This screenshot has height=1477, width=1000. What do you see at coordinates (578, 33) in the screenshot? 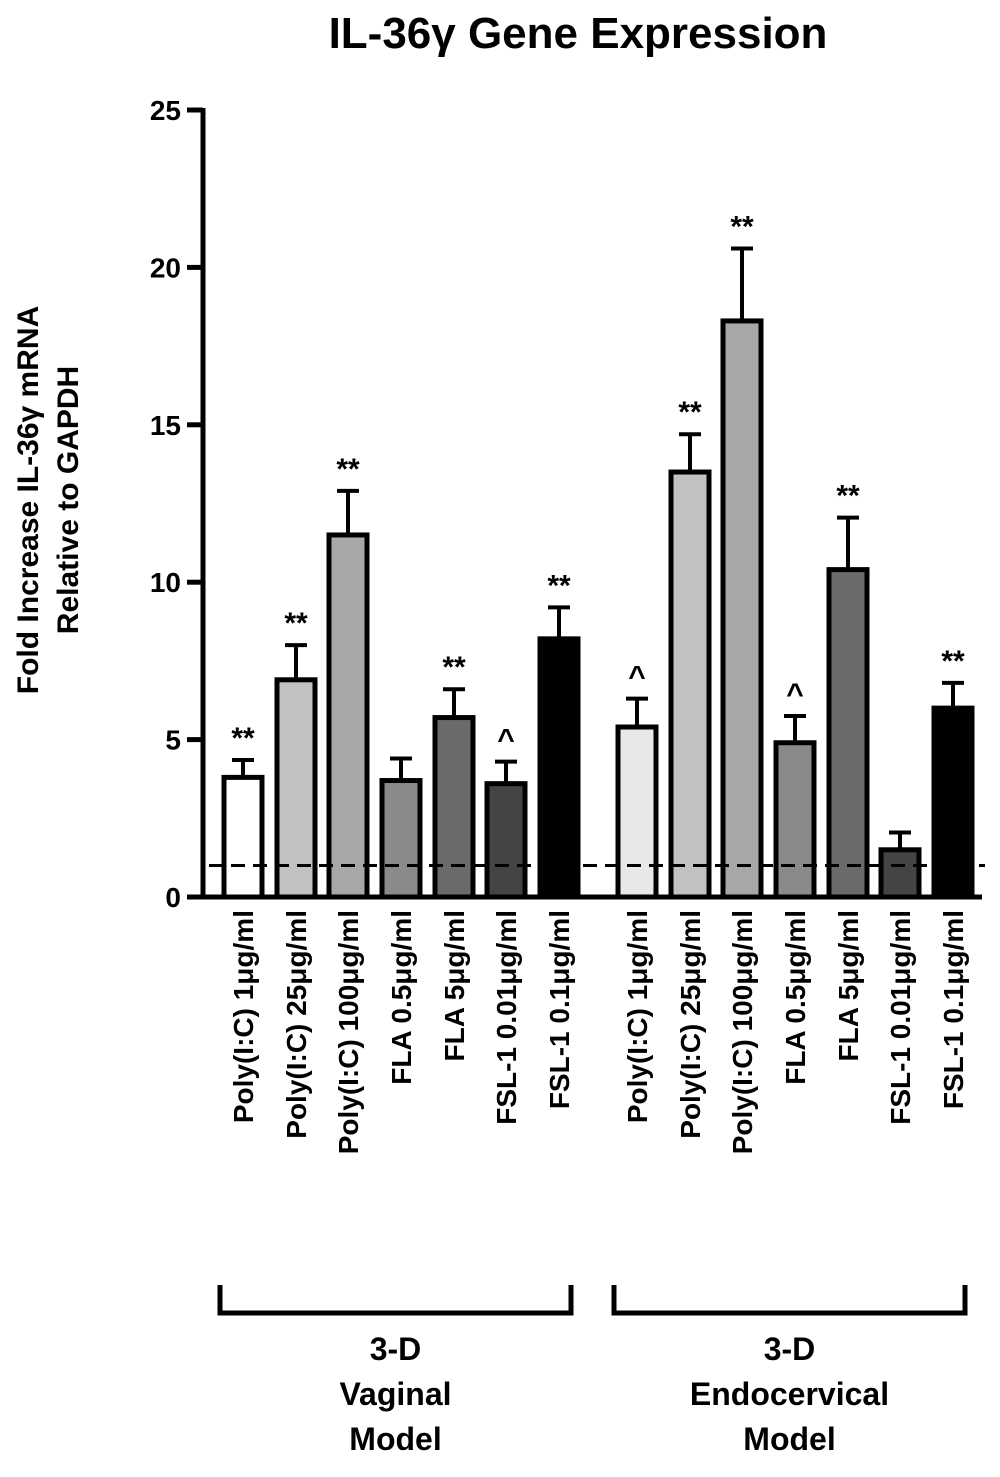
I see `chart-title: IL-36γ Gene Expression` at bounding box center [578, 33].